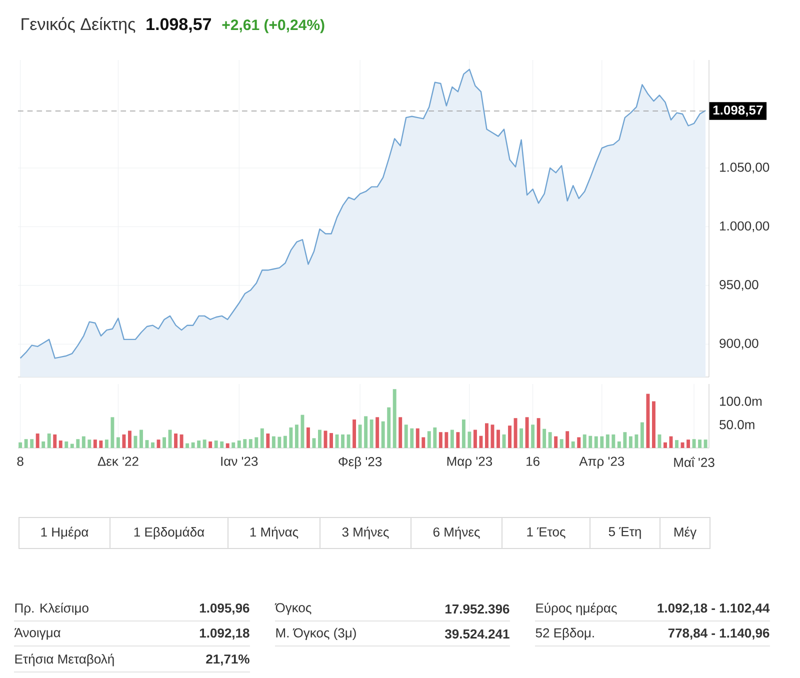 The height and width of the screenshot is (678, 800). What do you see at coordinates (225, 634) in the screenshot?
I see `text: 1.092,18` at bounding box center [225, 634].